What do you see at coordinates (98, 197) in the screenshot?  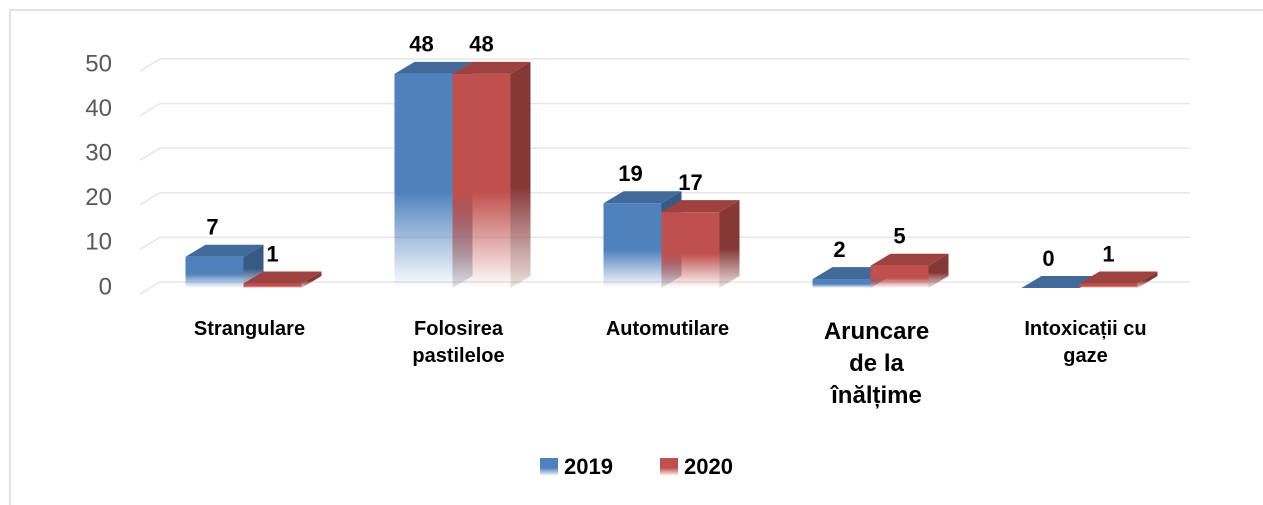 I see `y-tick-label: 20` at bounding box center [98, 197].